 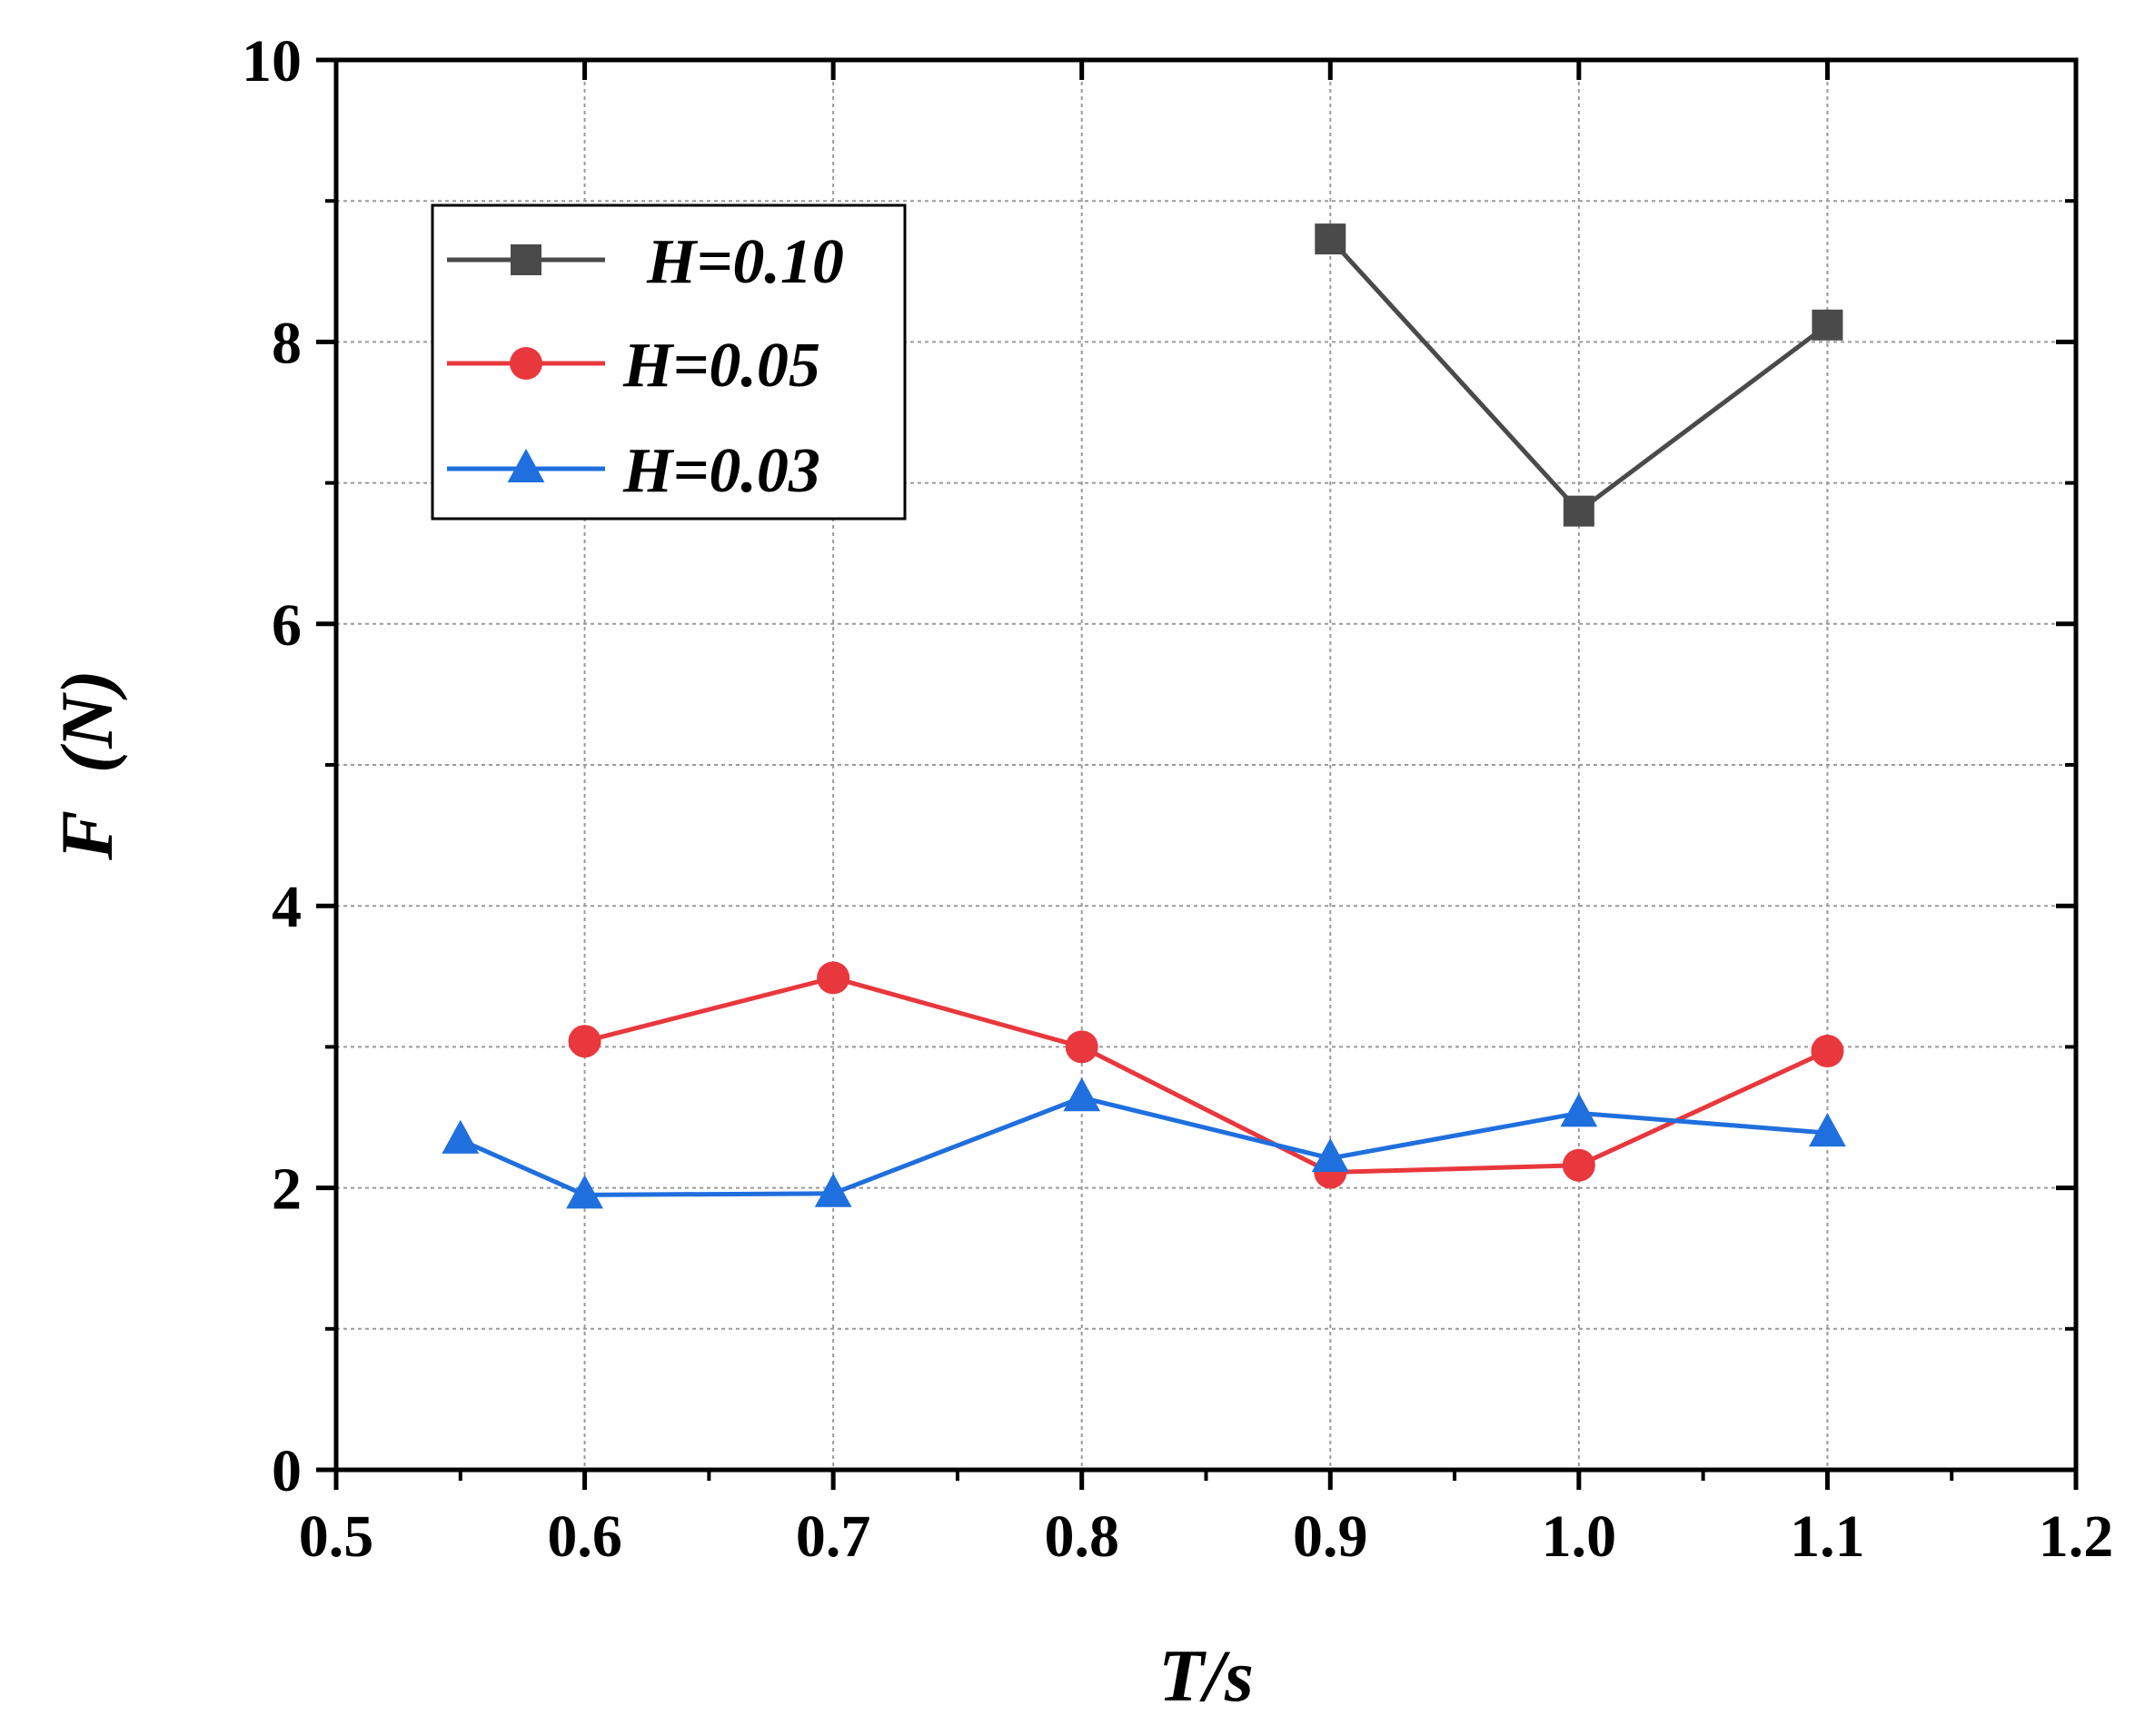 I want to click on y-tick-label: 10, so click(x=272, y=61).